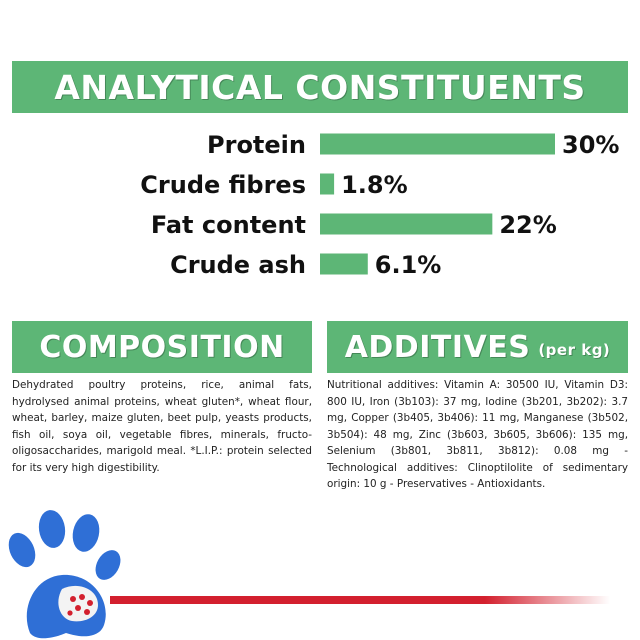  Describe the element at coordinates (408, 265) in the screenshot. I see `value-label: 6.1%` at that location.